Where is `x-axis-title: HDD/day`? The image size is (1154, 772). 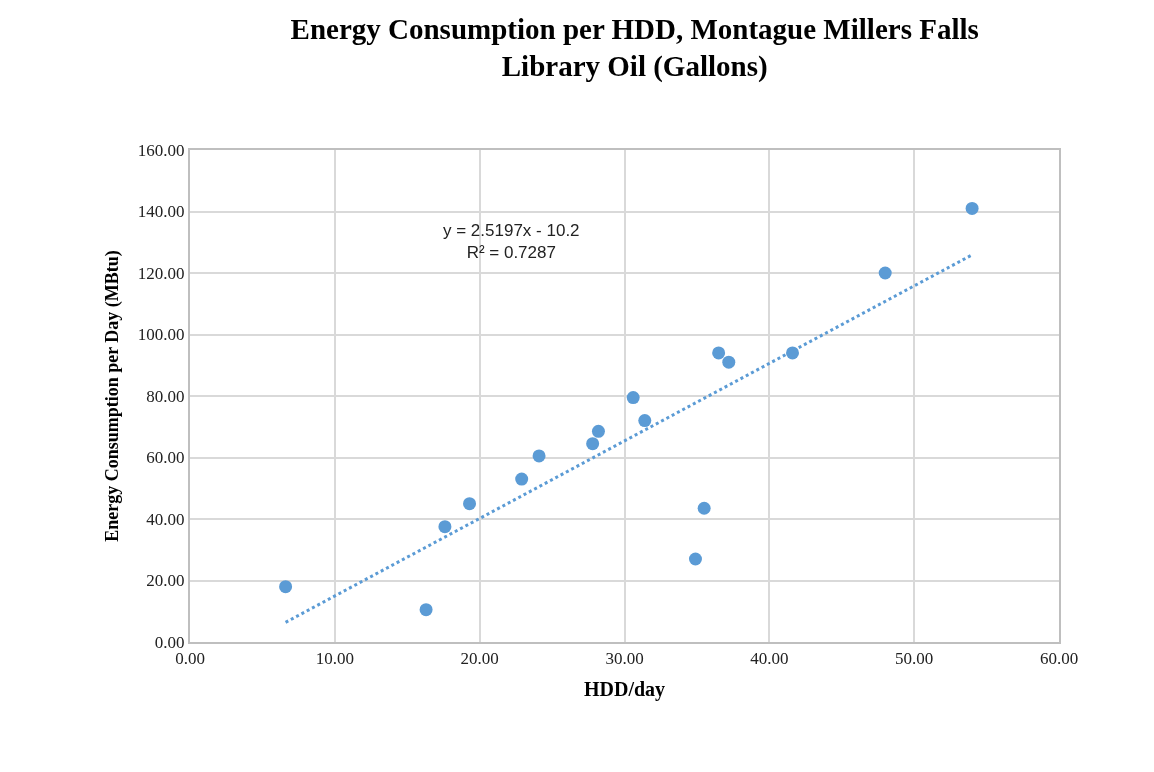 x-axis-title: HDD/day is located at coordinates (624, 690).